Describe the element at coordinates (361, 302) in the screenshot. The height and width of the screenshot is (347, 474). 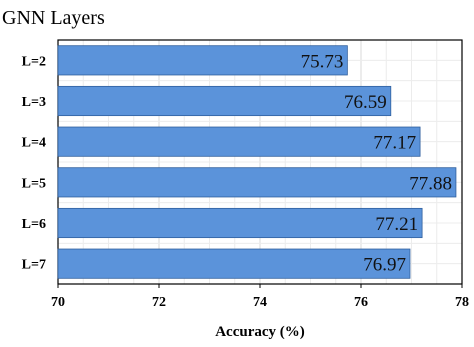
I see `x-tick-label: 76` at that location.